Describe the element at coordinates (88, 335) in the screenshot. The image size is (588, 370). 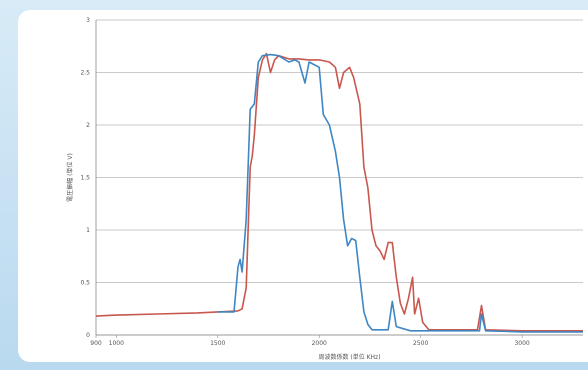
I see `y-tick-label: 0` at that location.